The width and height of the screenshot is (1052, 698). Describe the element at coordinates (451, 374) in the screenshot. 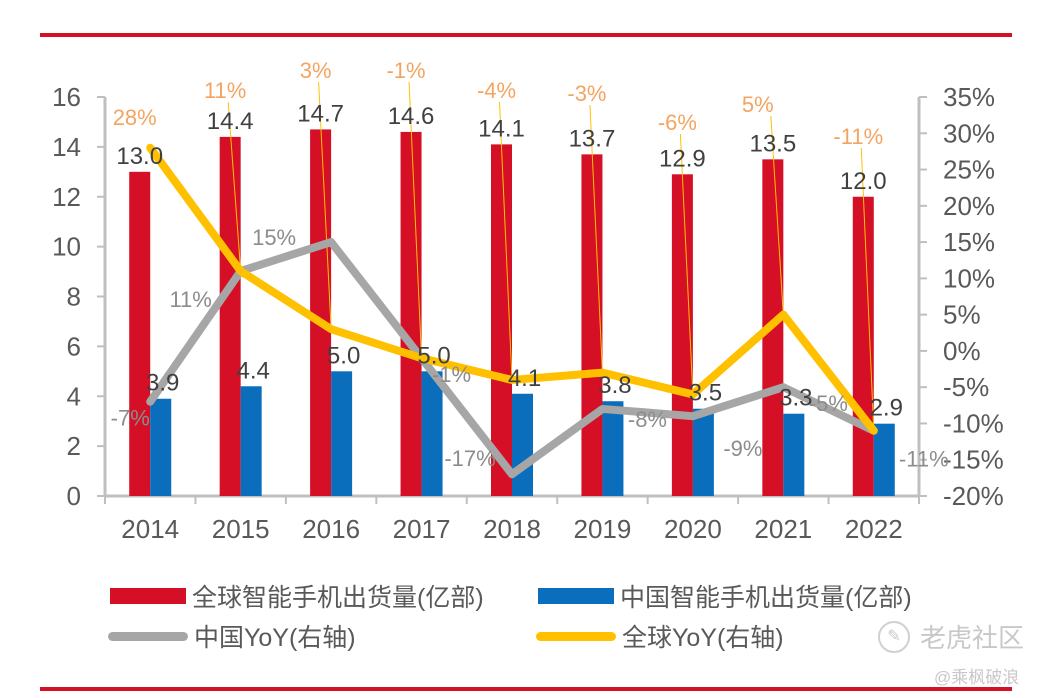

I see `label-china-yoy: -1%` at that location.